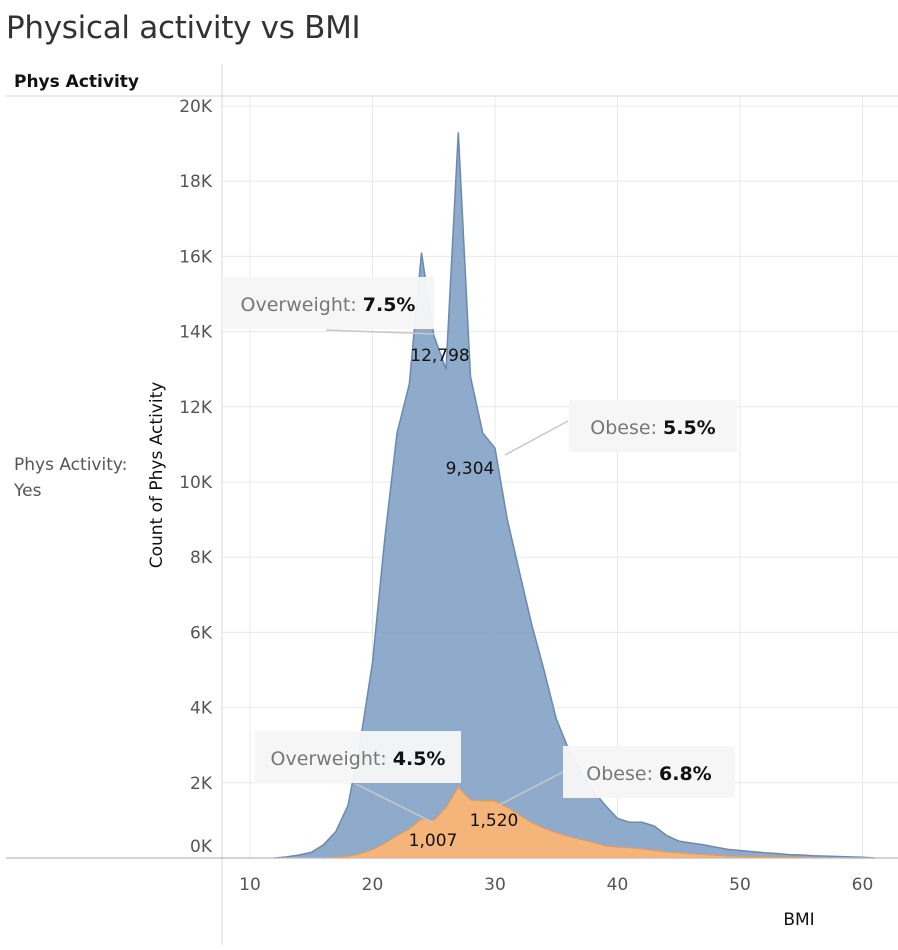 This screenshot has height=950, width=898. I want to click on data-label: 12,798, so click(439, 356).